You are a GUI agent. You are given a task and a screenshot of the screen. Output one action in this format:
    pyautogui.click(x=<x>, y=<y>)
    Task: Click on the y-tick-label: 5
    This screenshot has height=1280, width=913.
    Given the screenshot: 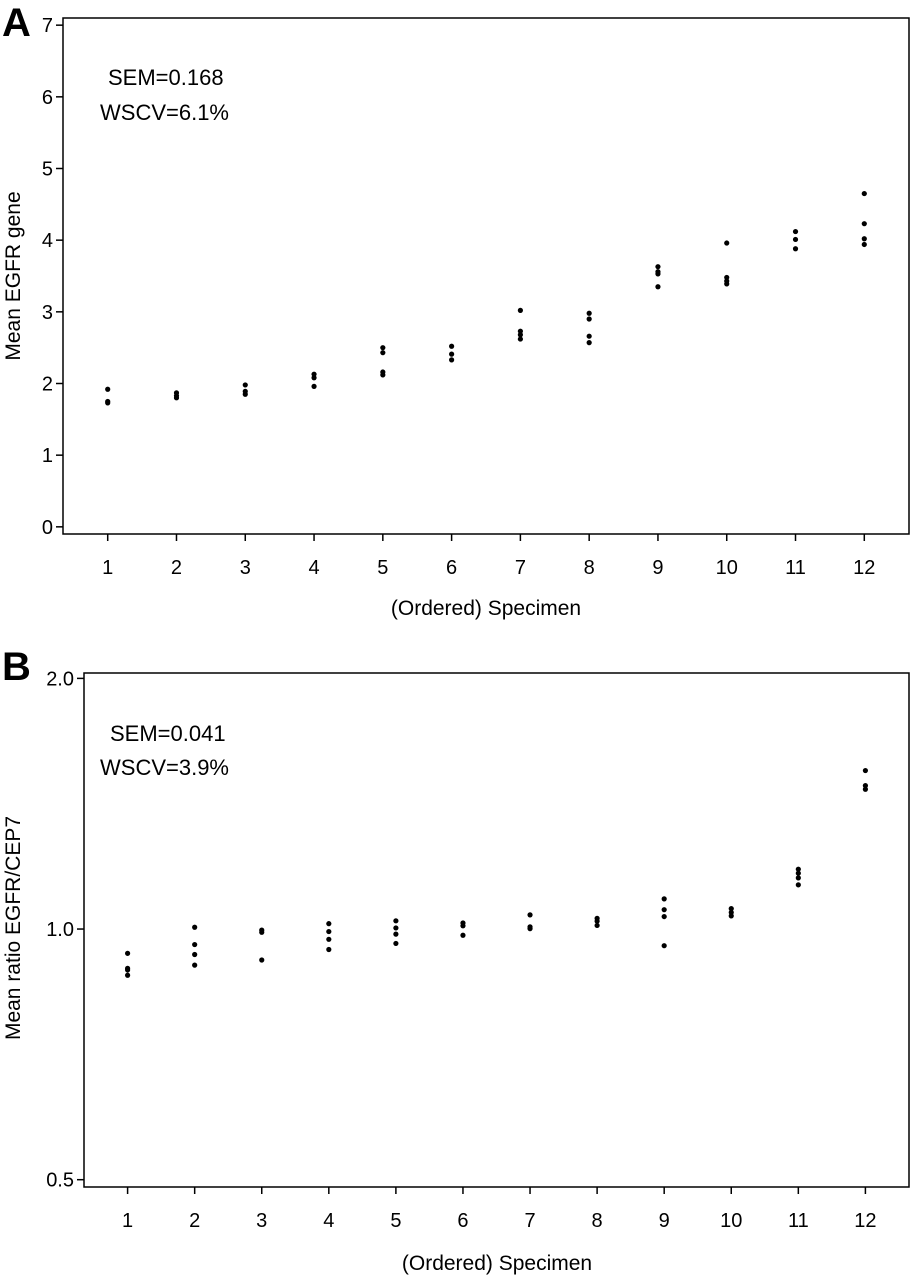 What is the action you would take?
    pyautogui.click(x=47, y=170)
    